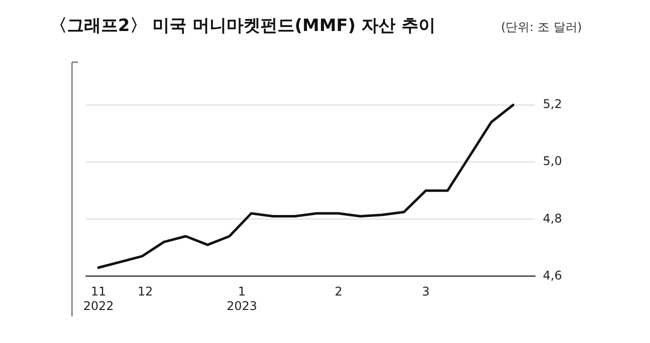 The width and height of the screenshot is (650, 343). I want to click on chart-subtitle: (단위: 조 달러), so click(541, 27).